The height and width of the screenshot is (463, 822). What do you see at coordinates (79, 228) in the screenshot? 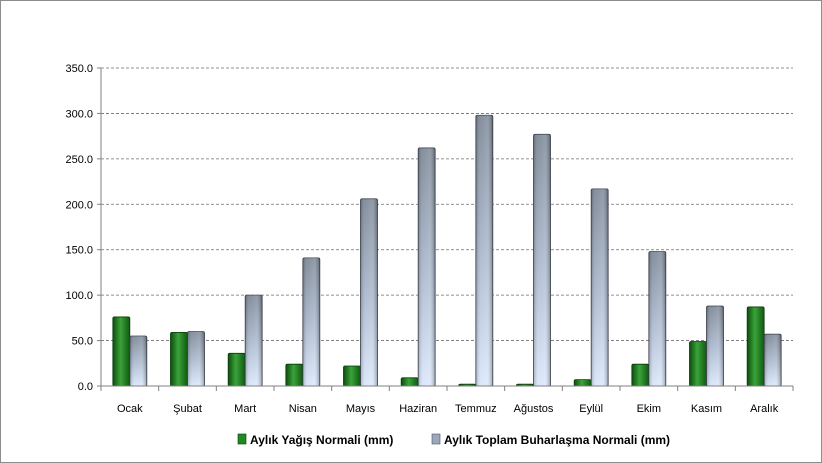
I see `y-axis-tick-labels: 0.0 50.0 100.0 150.0 200.0 250.0 300.0 350.0` at bounding box center [79, 228].